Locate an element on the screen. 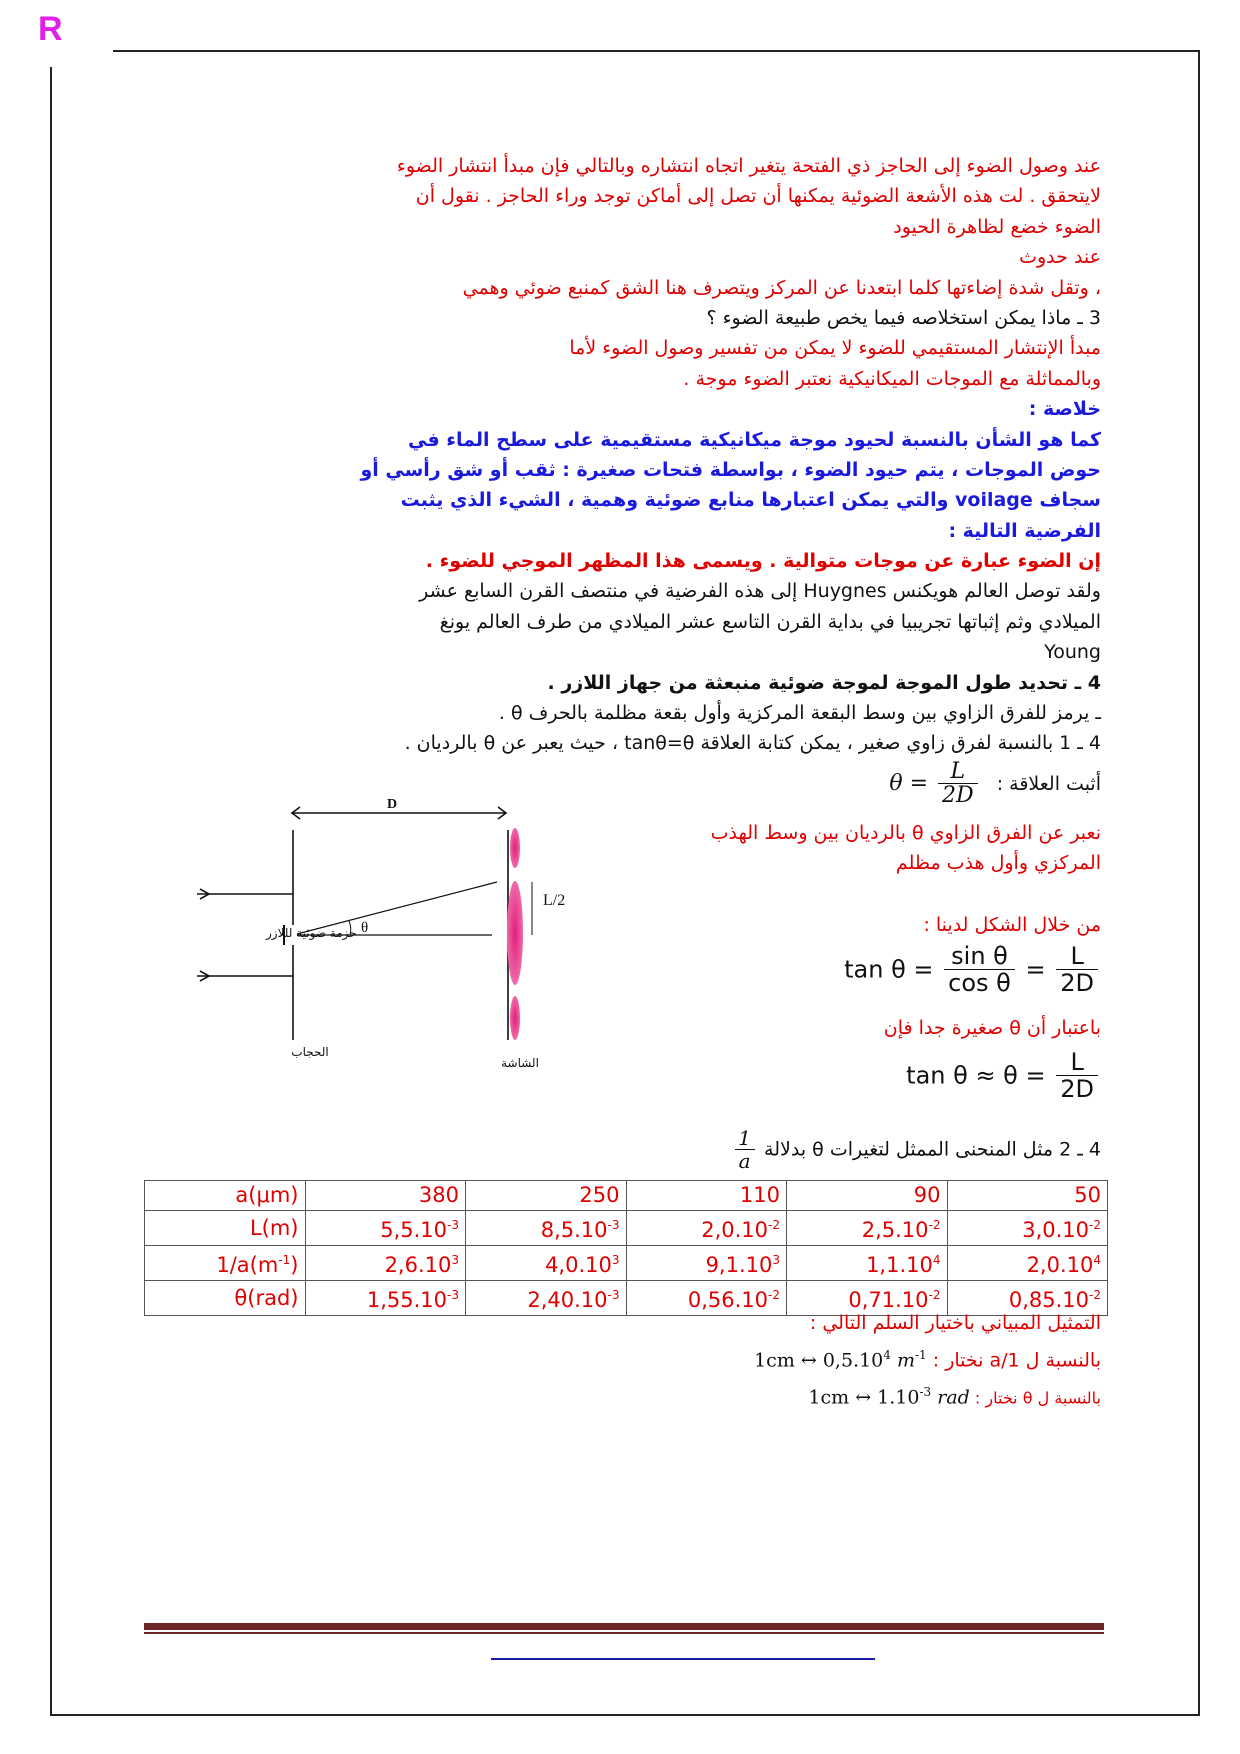 The width and height of the screenshot is (1240, 1754). screen-label: الشاشة is located at coordinates (520, 1063).